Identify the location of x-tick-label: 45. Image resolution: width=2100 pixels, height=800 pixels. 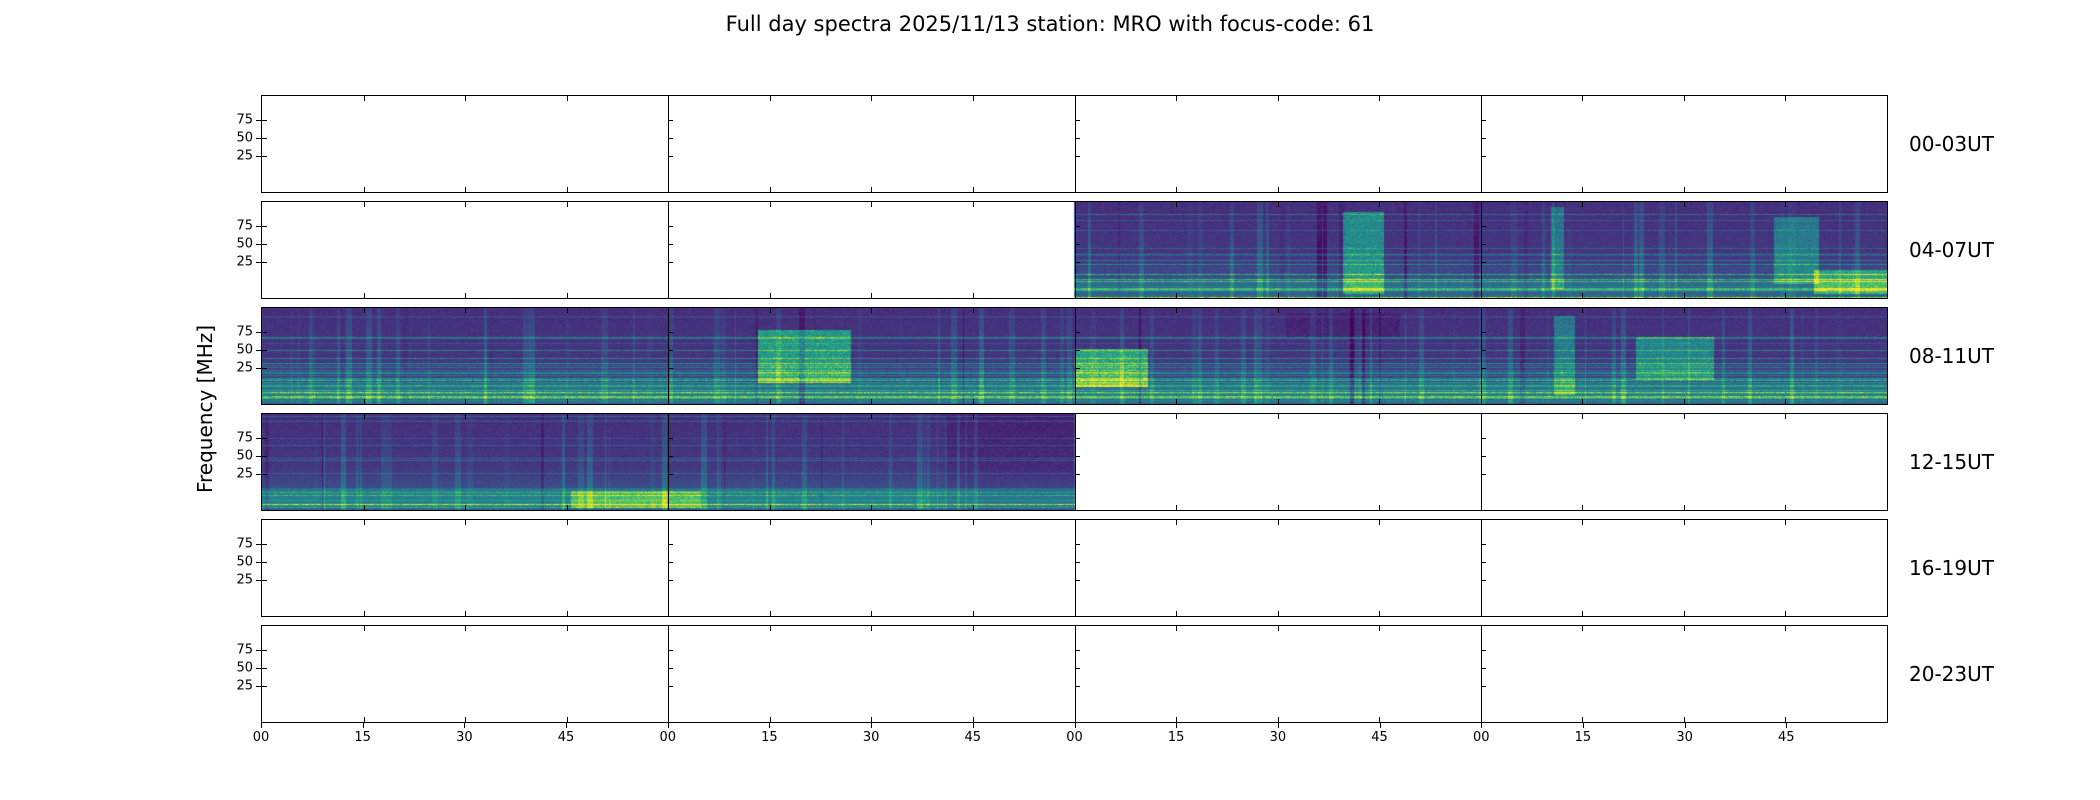
(1786, 737).